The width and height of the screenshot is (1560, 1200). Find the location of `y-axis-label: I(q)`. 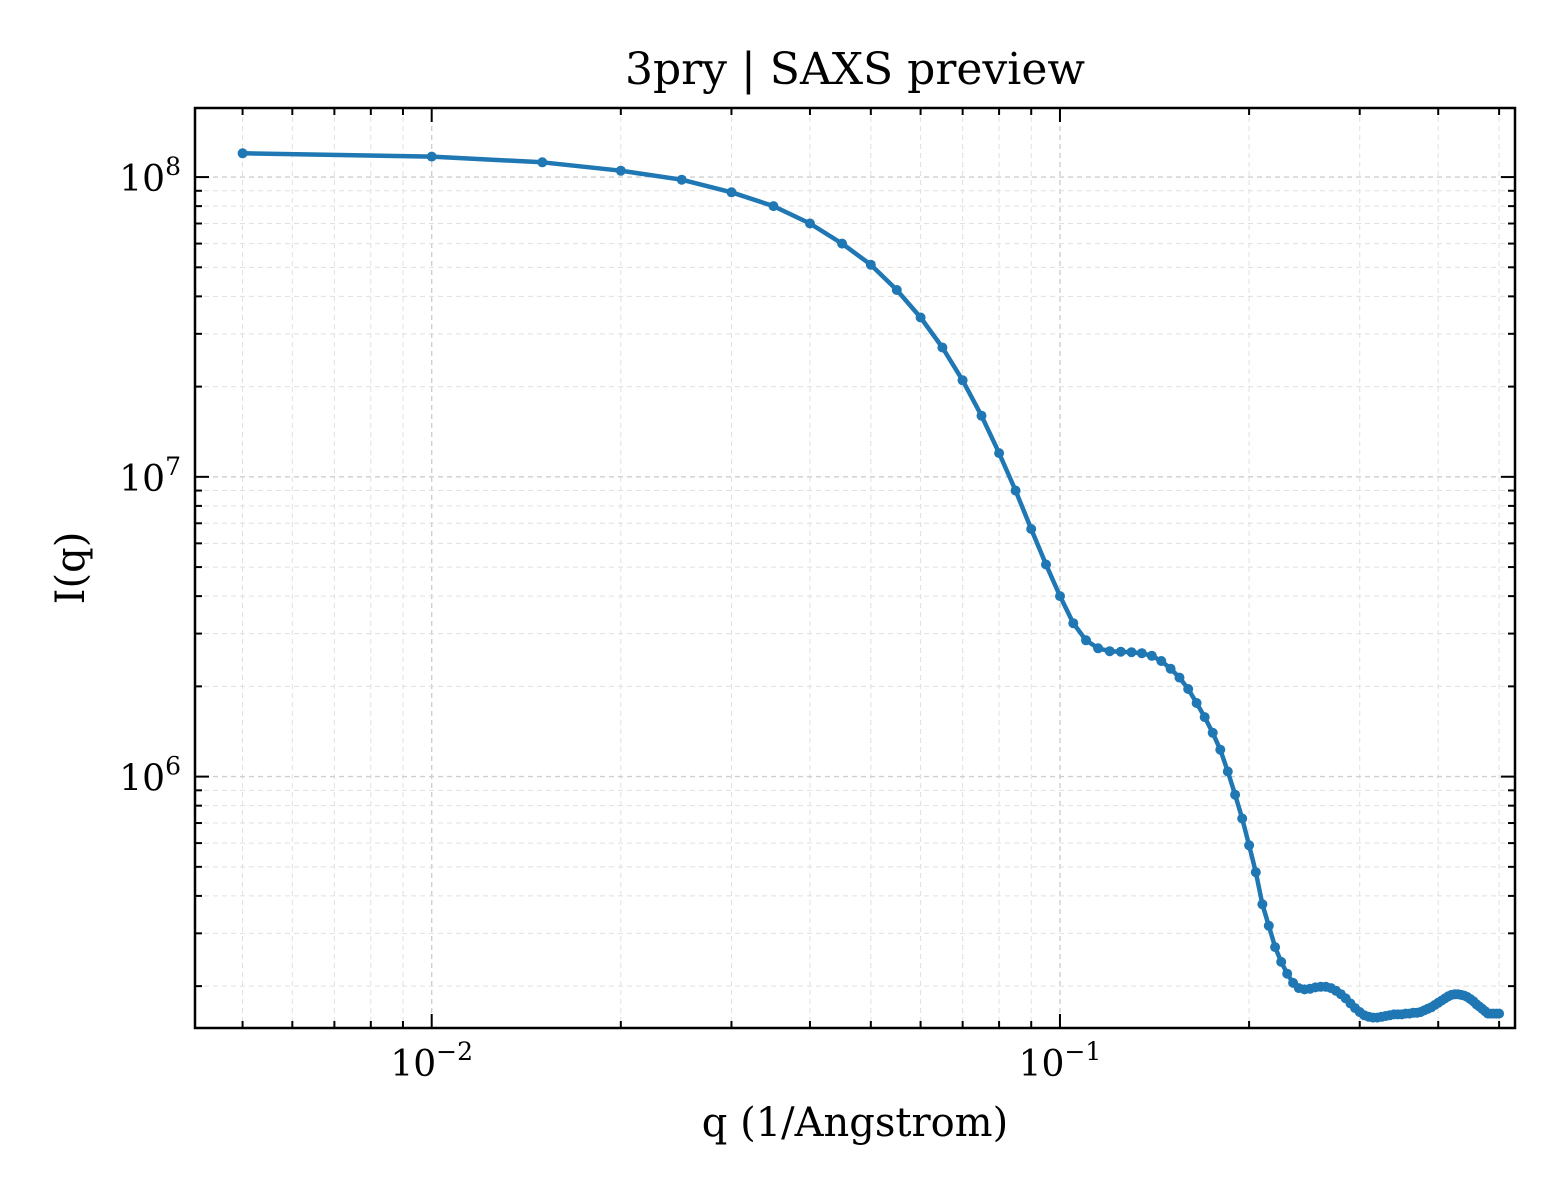

y-axis-label: I(q) is located at coordinates (71, 568).